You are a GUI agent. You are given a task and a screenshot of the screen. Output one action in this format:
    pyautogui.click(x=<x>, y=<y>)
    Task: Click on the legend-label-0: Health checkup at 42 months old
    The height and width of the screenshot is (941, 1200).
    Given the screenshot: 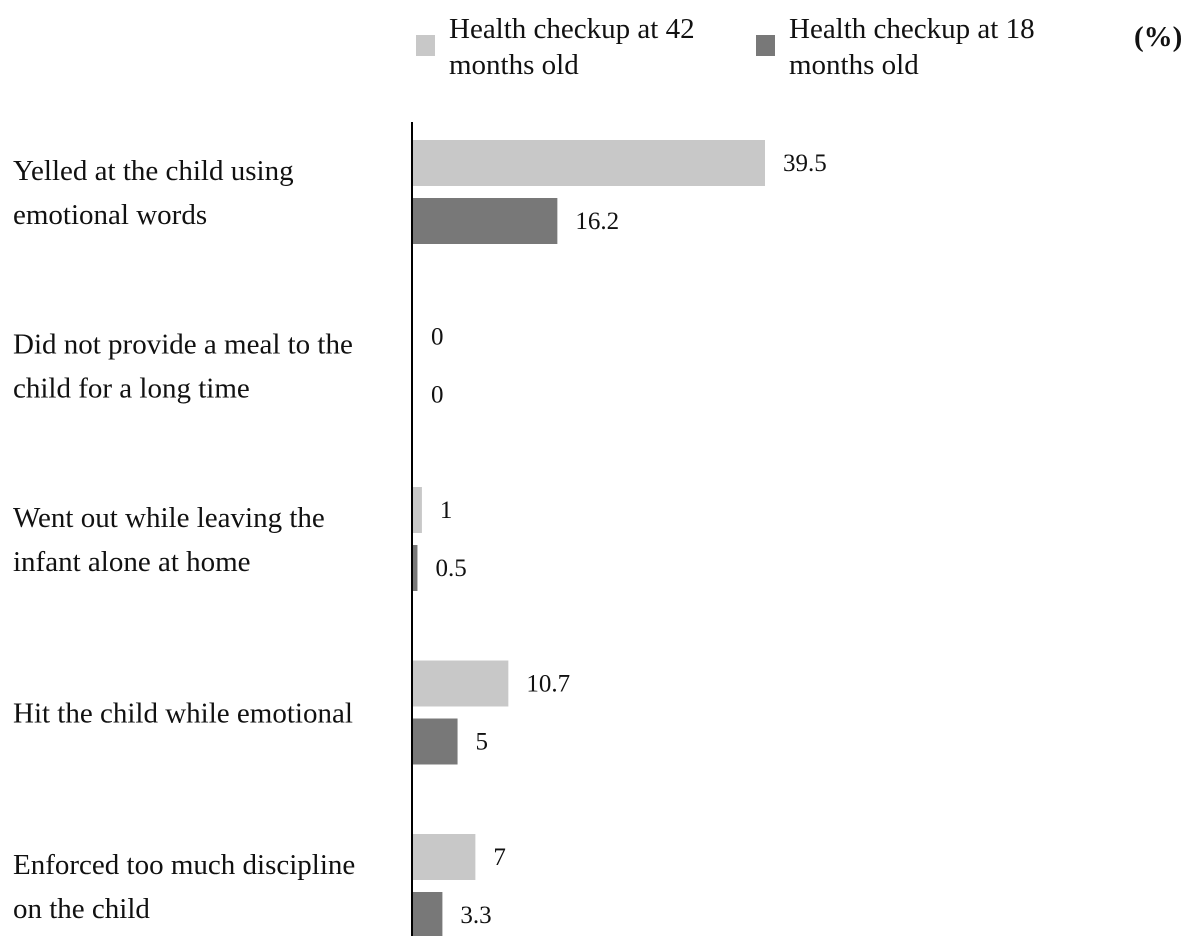 What is the action you would take?
    pyautogui.click(x=572, y=47)
    